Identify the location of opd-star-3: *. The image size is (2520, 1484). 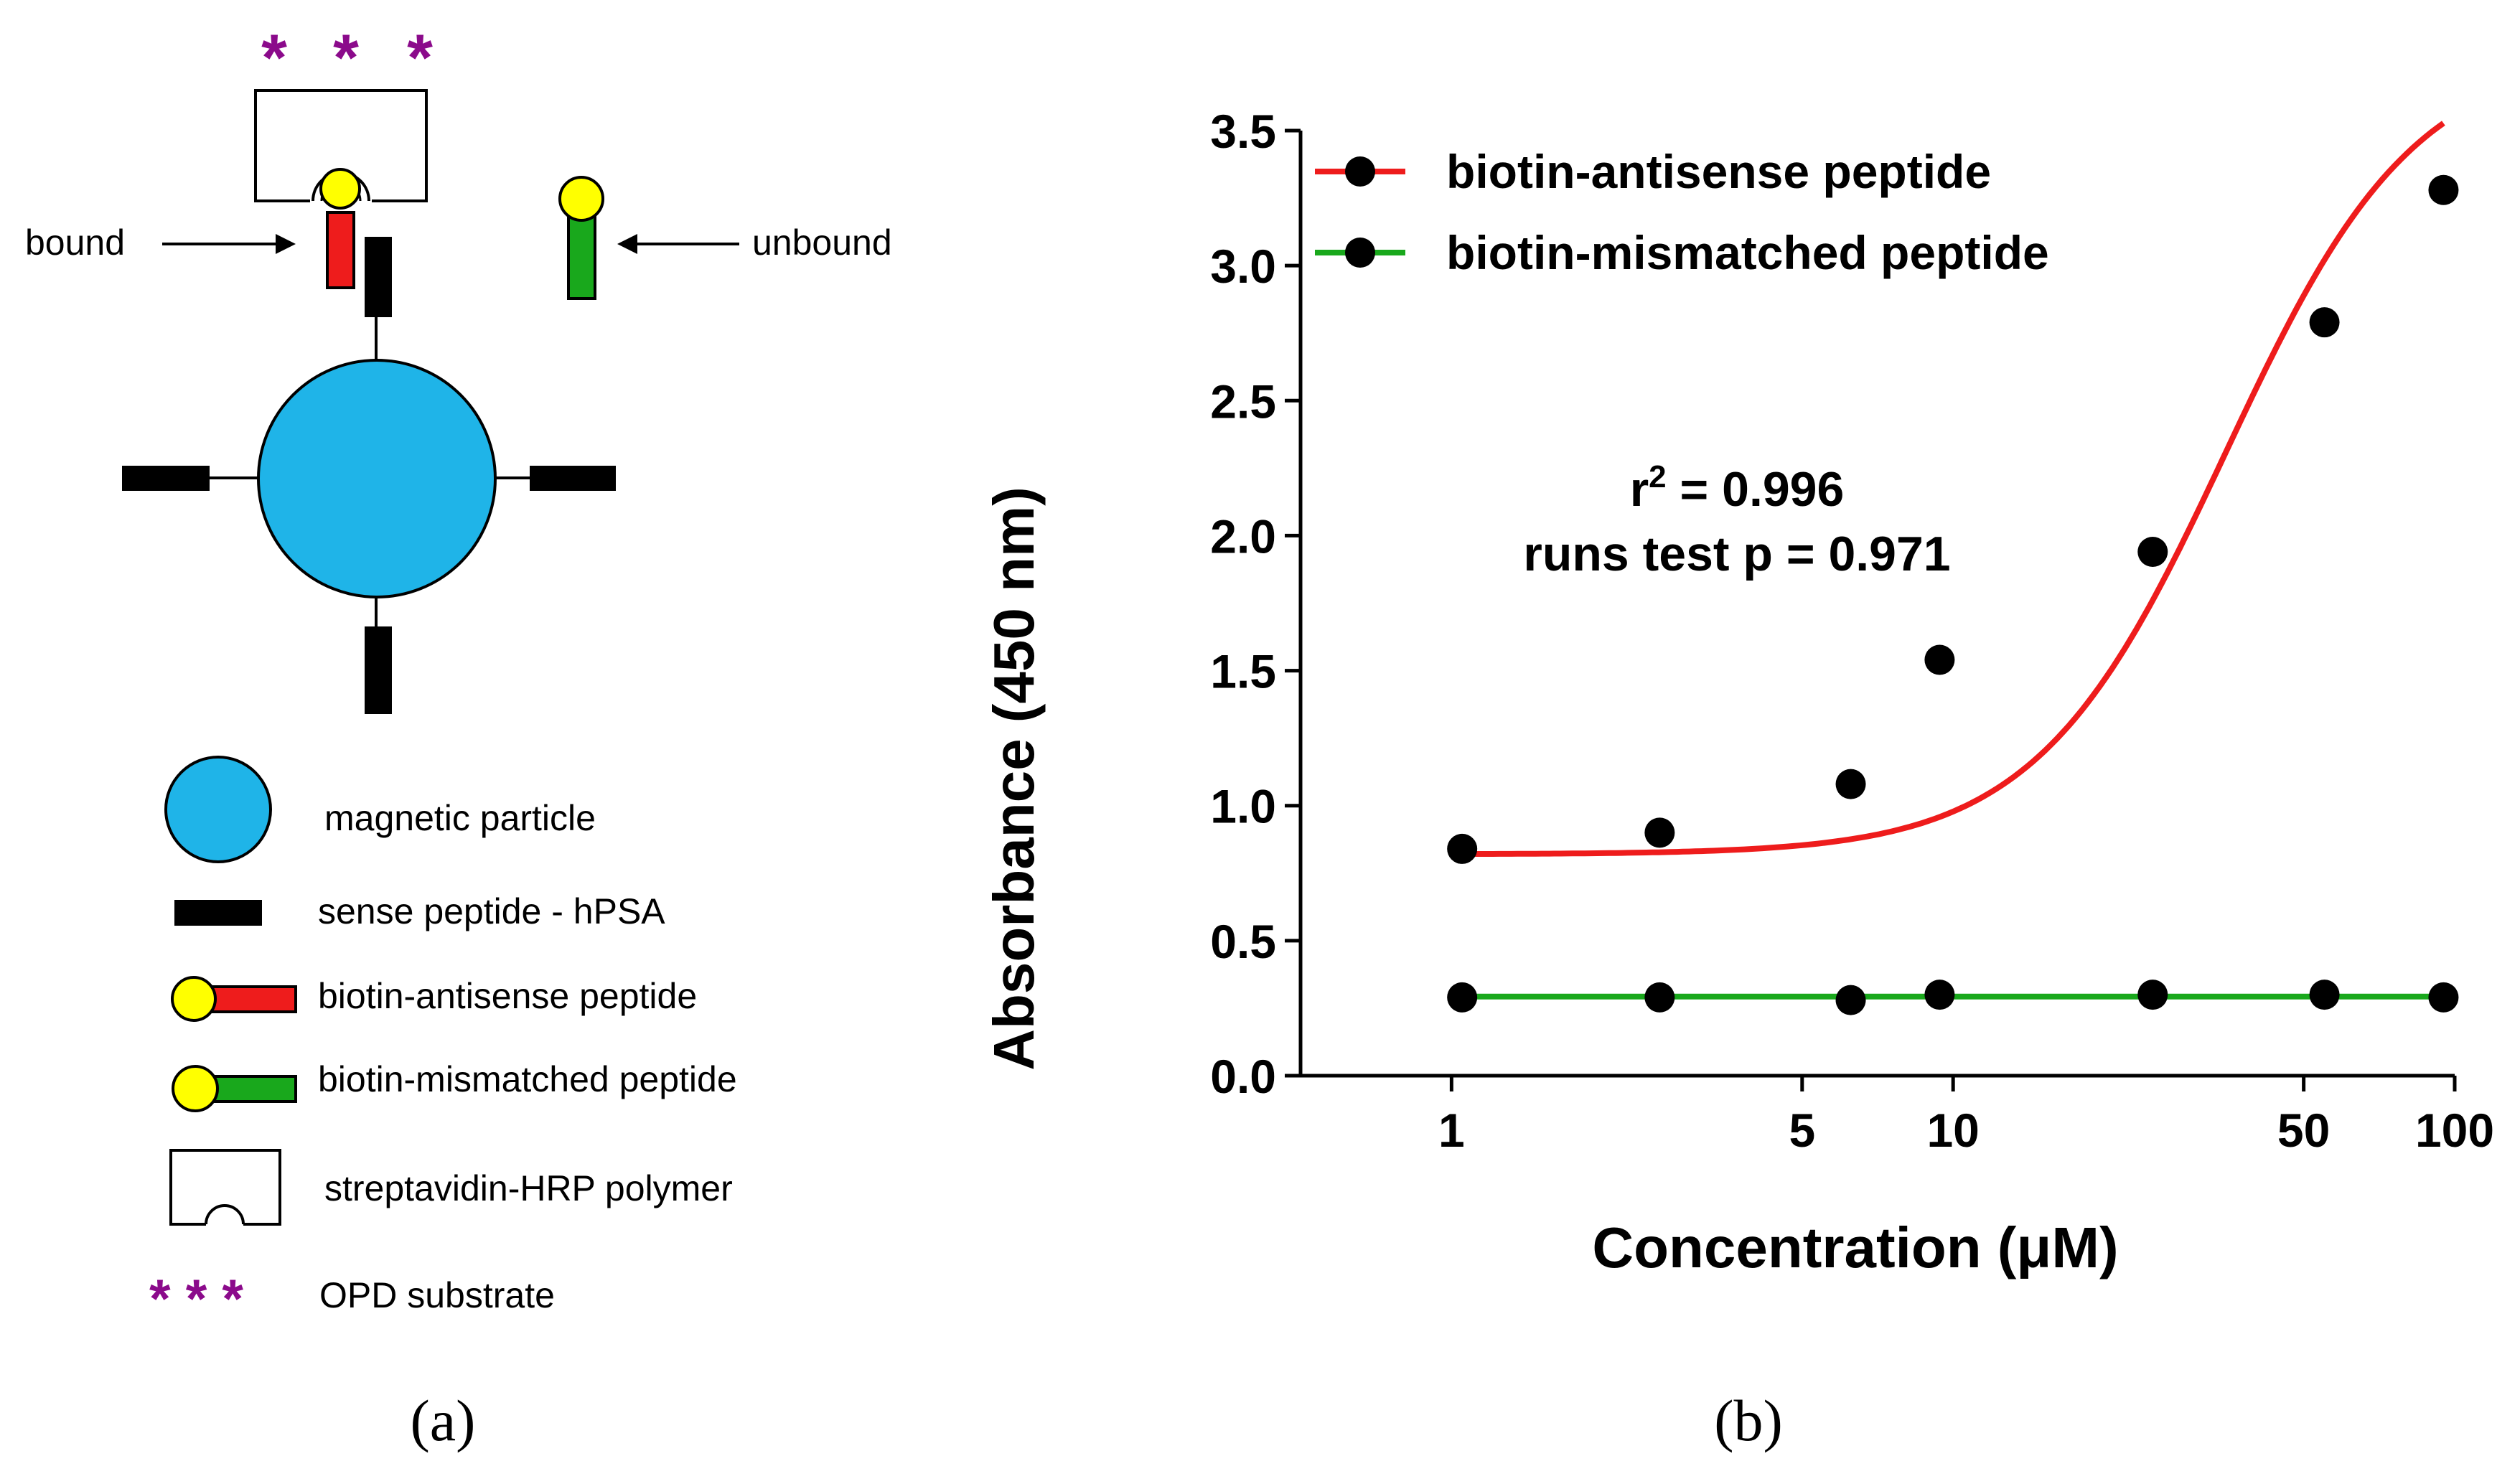
(420, 58).